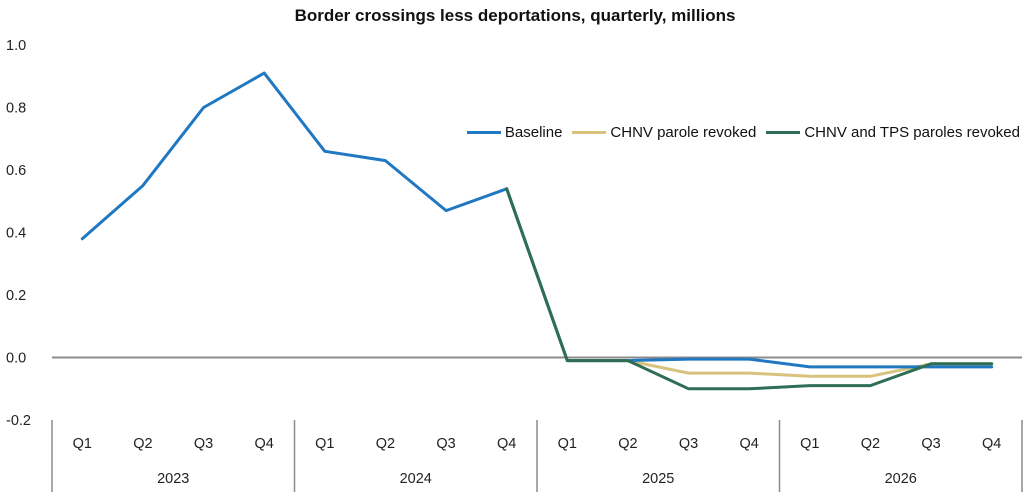  What do you see at coordinates (912, 132) in the screenshot?
I see `legend-label-chnv-tps: CHNV and TPS paroles revoked` at bounding box center [912, 132].